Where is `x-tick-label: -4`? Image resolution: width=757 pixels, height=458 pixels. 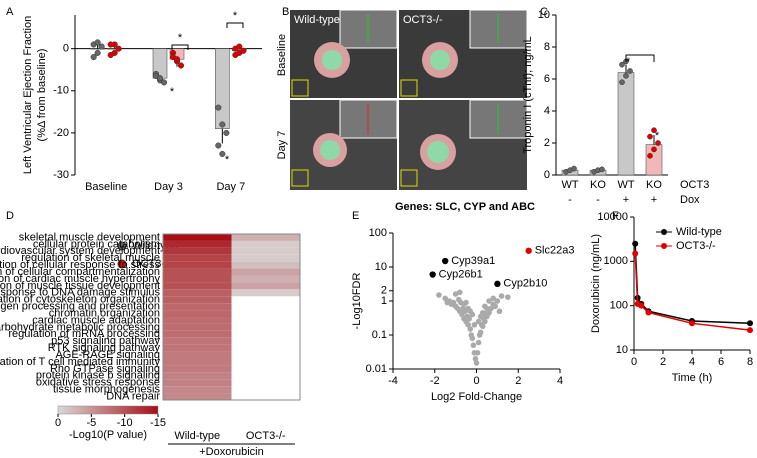
x-tick-label: -4 is located at coordinates (393, 381).